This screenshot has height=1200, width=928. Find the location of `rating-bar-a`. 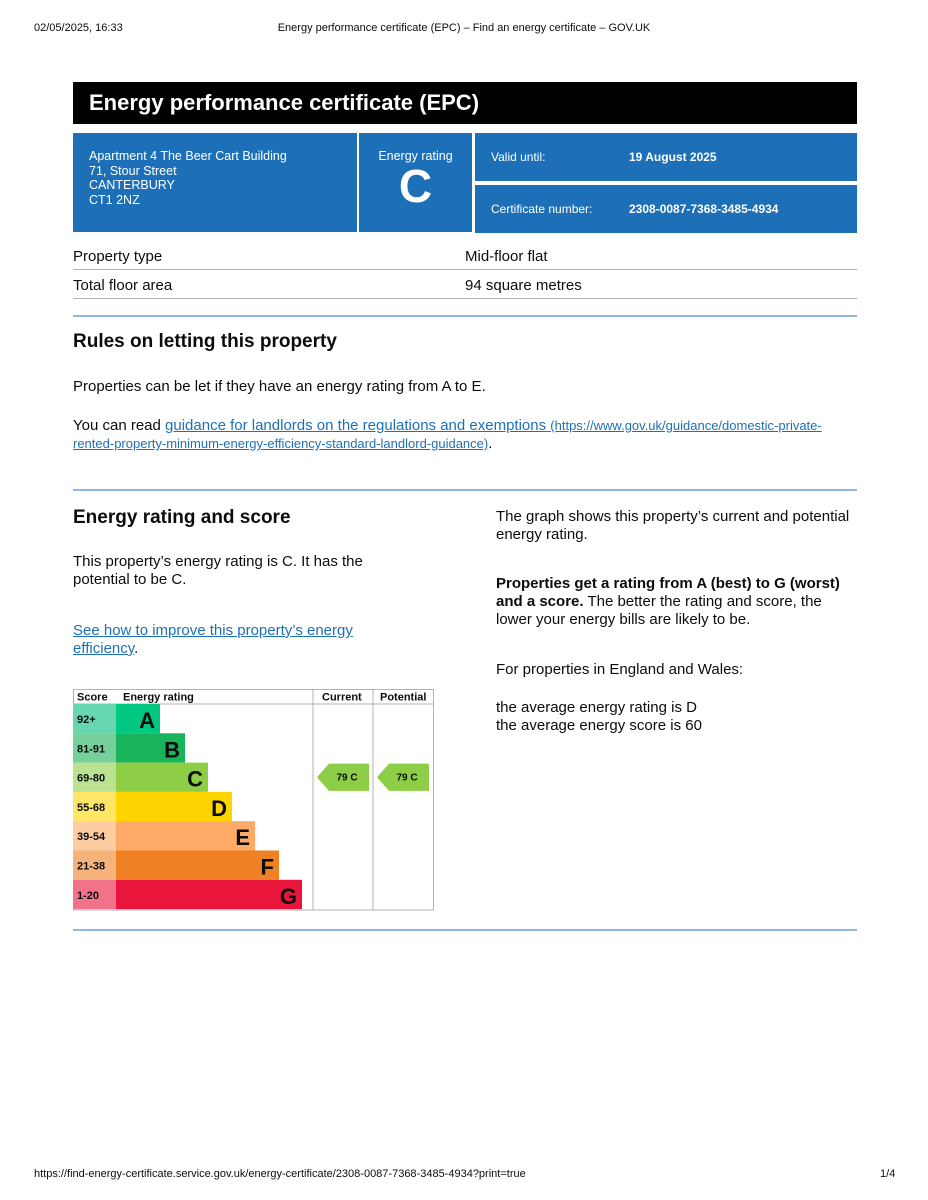

rating-bar-a is located at coordinates (138, 719).